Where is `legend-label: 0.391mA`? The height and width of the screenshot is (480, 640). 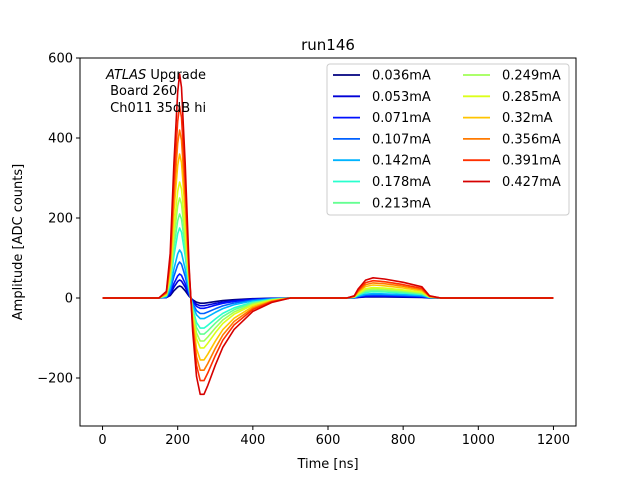 legend-label: 0.391mA is located at coordinates (531, 161).